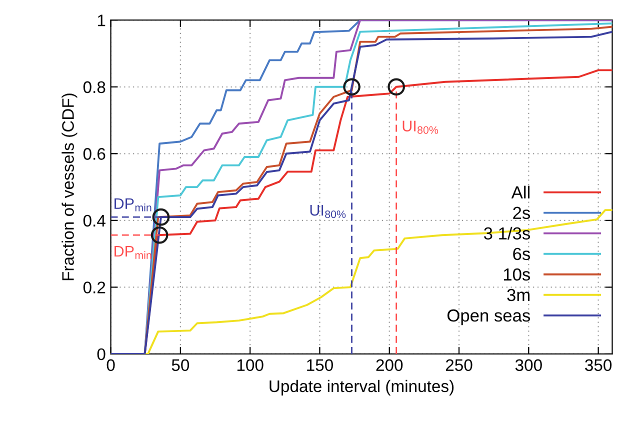 Image resolution: width=626 pixels, height=428 pixels. Describe the element at coordinates (181, 365) in the screenshot. I see `x-tick-label: 50` at that location.